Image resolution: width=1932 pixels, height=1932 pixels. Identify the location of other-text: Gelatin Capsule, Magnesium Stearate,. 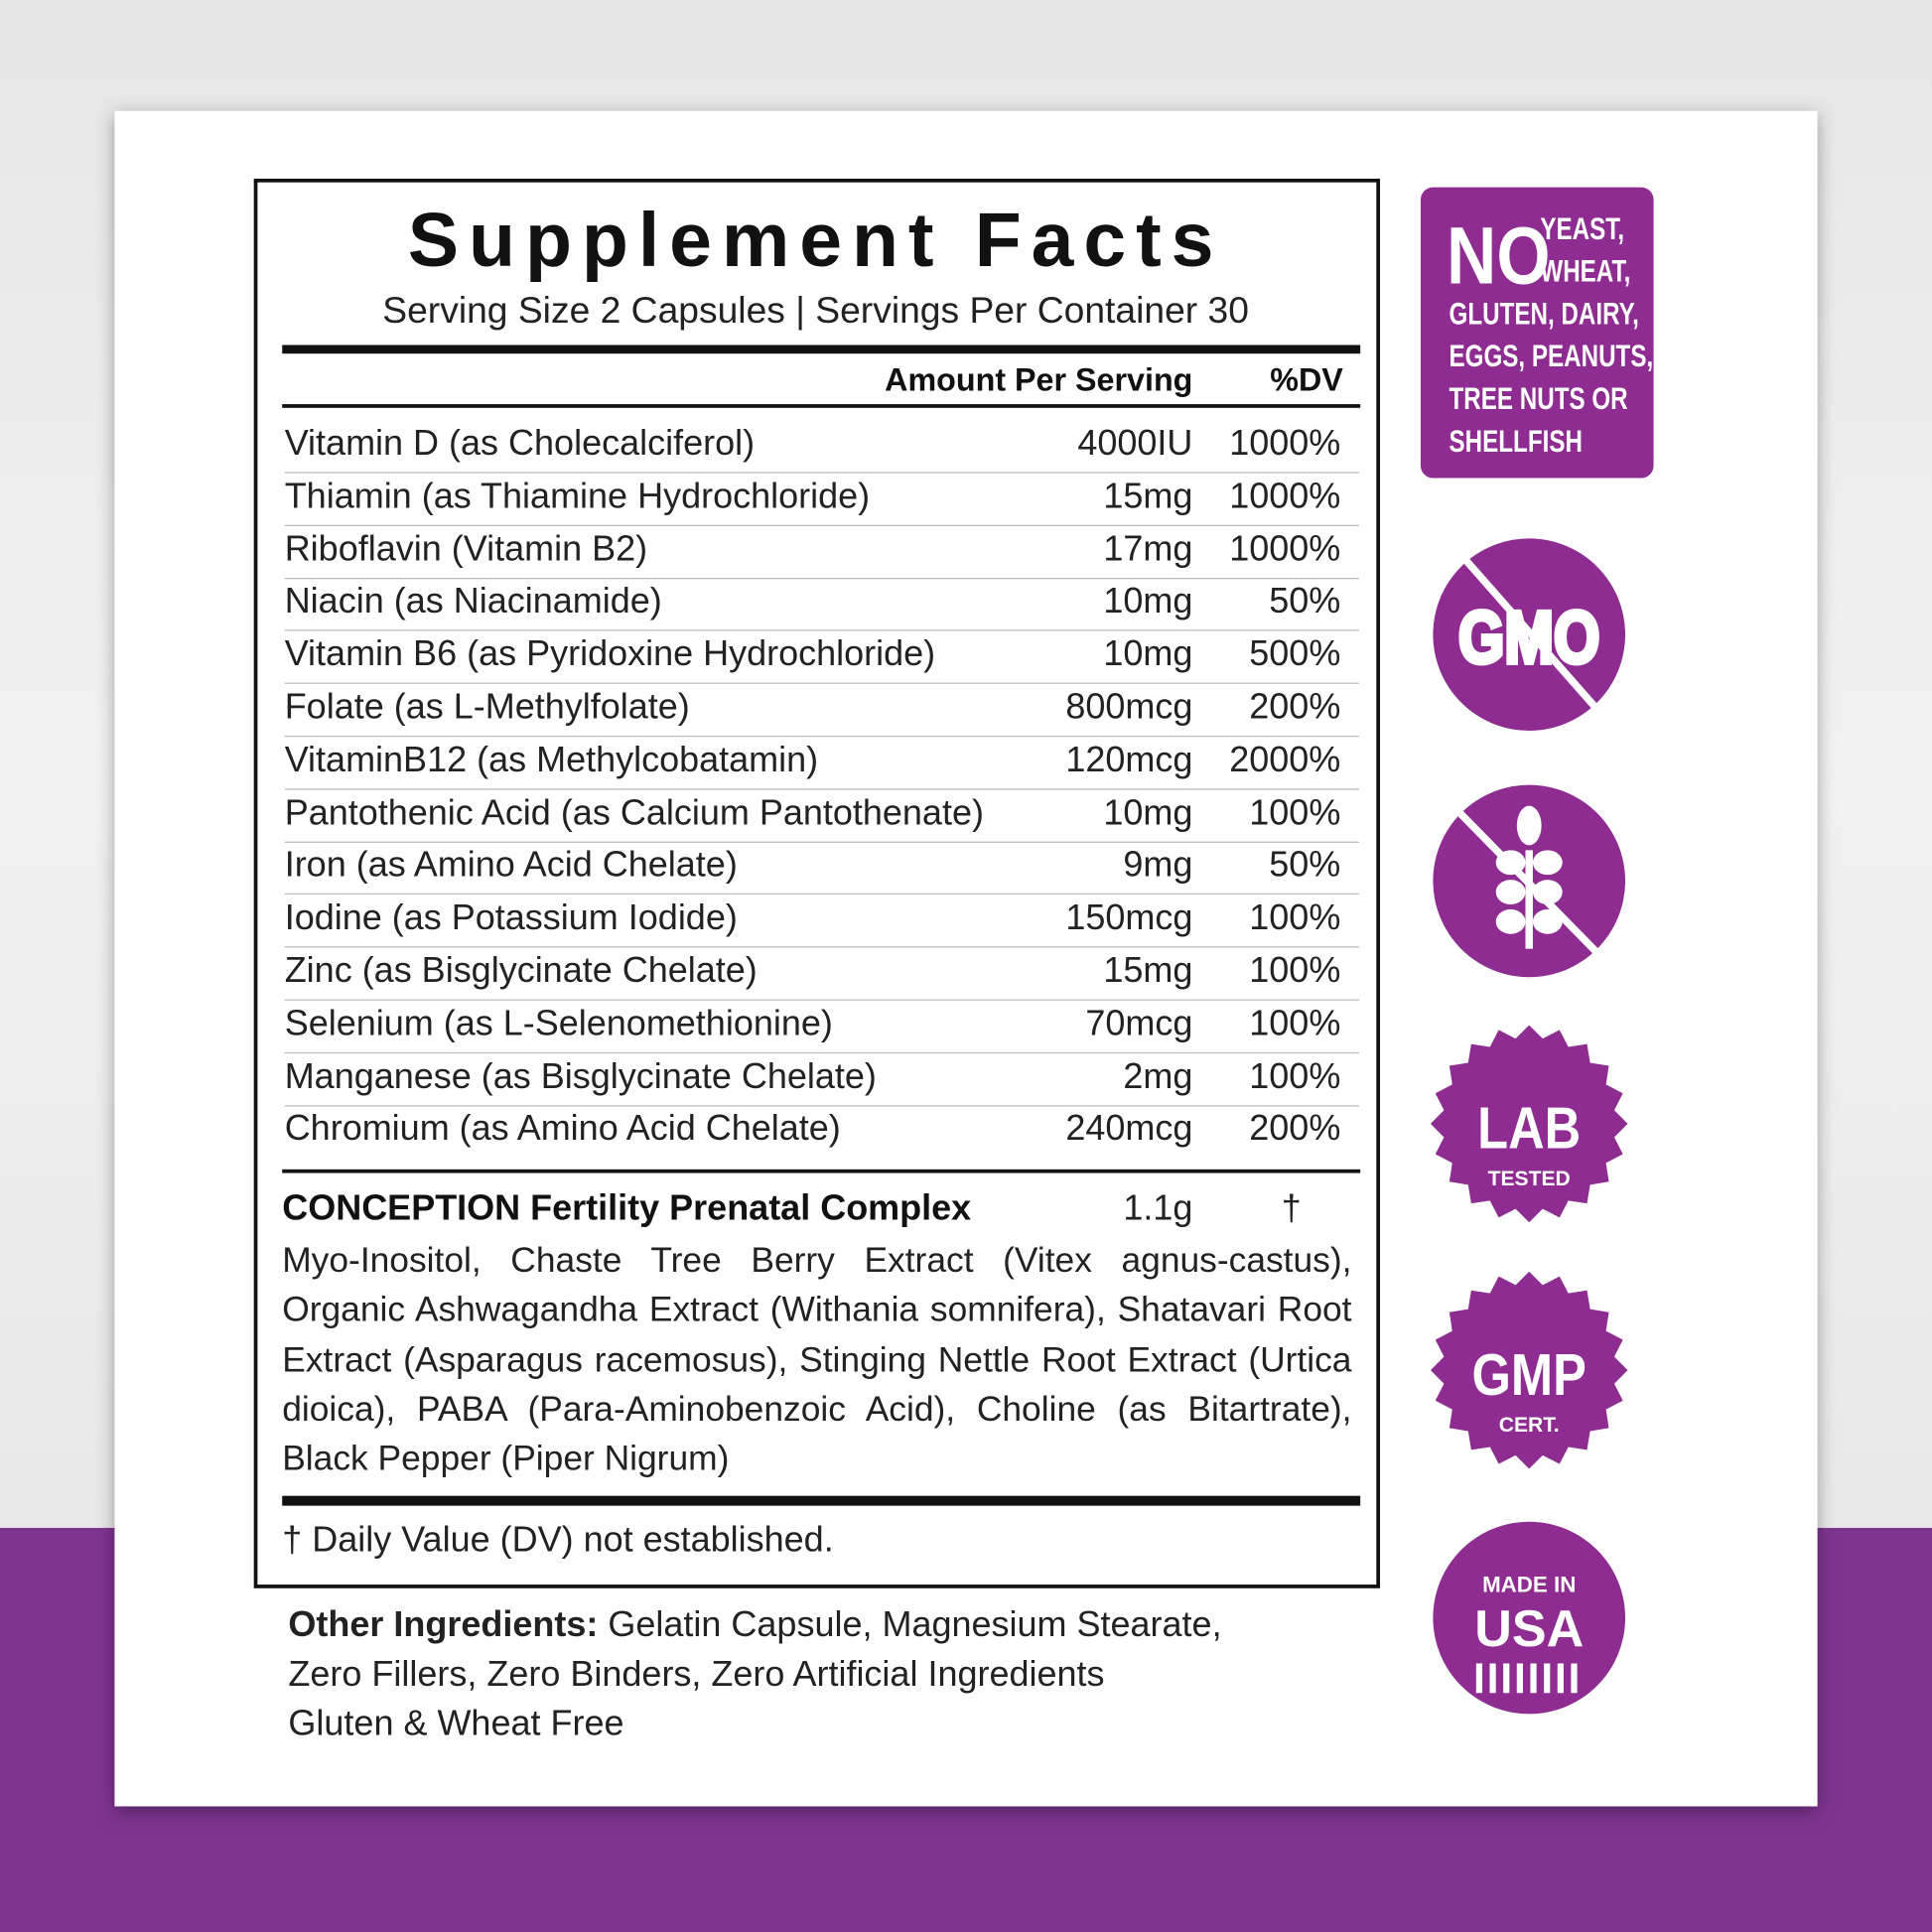
(915, 1625).